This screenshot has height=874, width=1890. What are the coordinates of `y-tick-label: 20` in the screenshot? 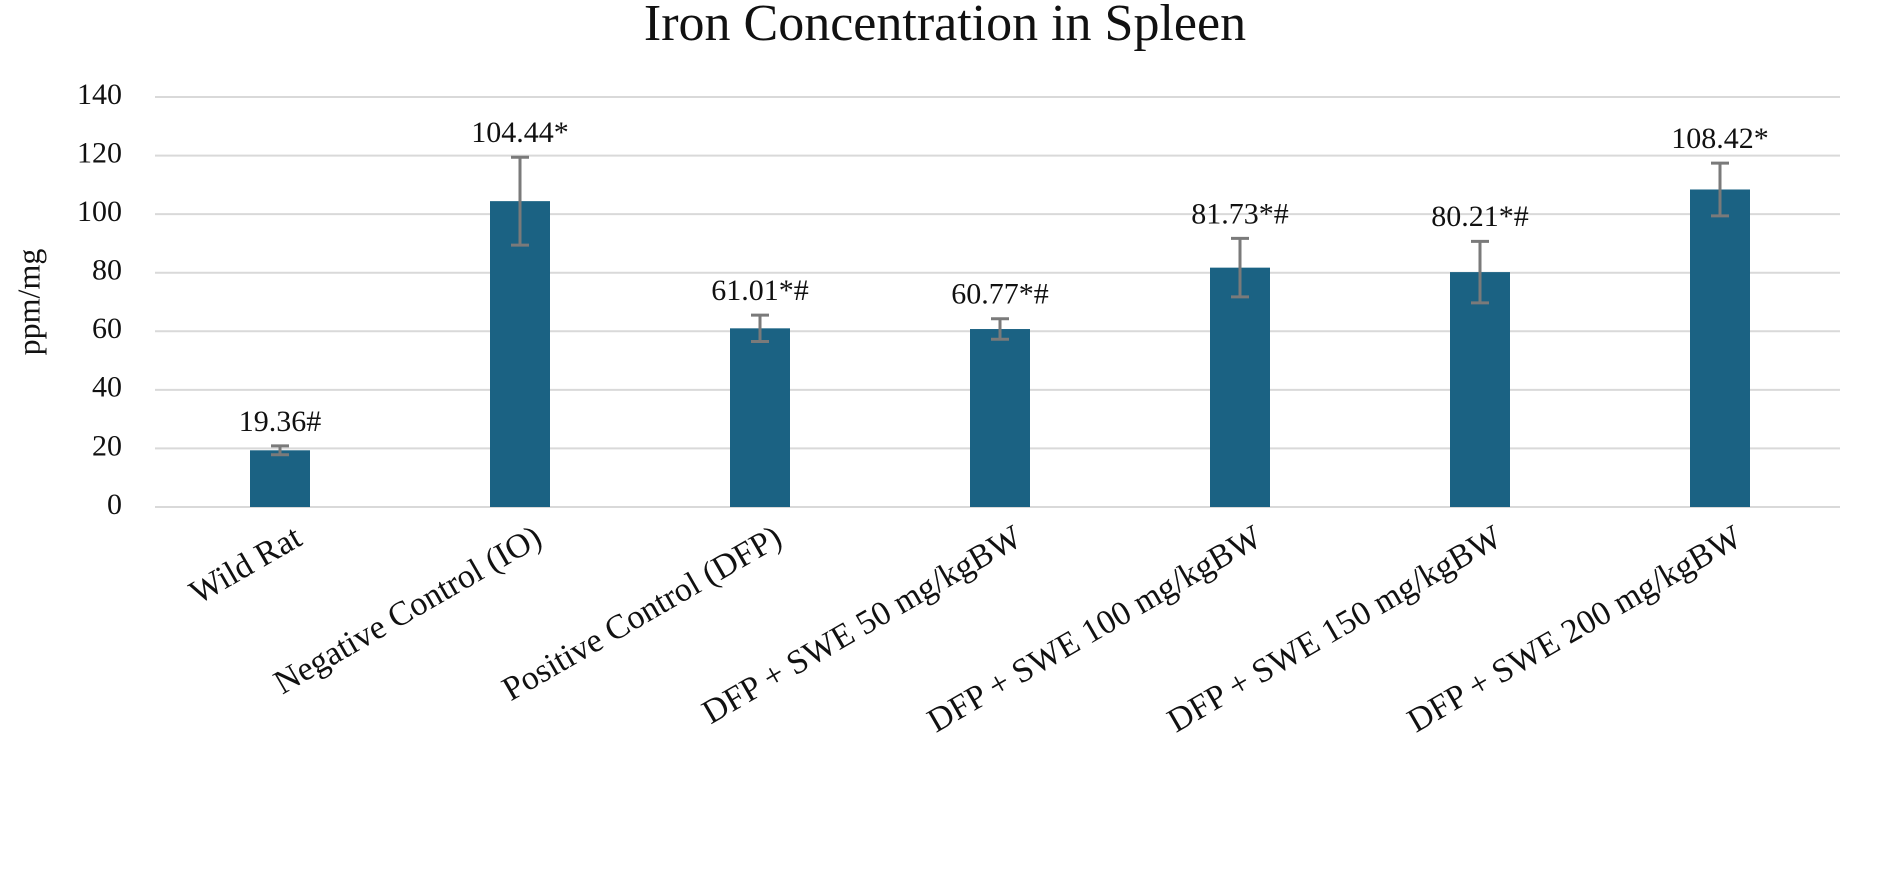 It's located at (107, 445).